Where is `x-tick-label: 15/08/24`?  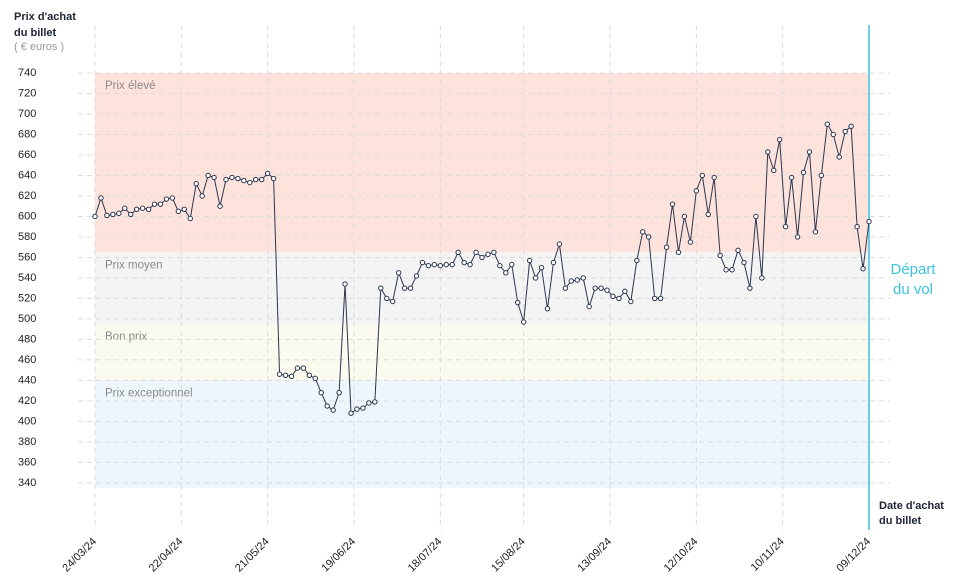 x-tick-label: 15/08/24 is located at coordinates (508, 555).